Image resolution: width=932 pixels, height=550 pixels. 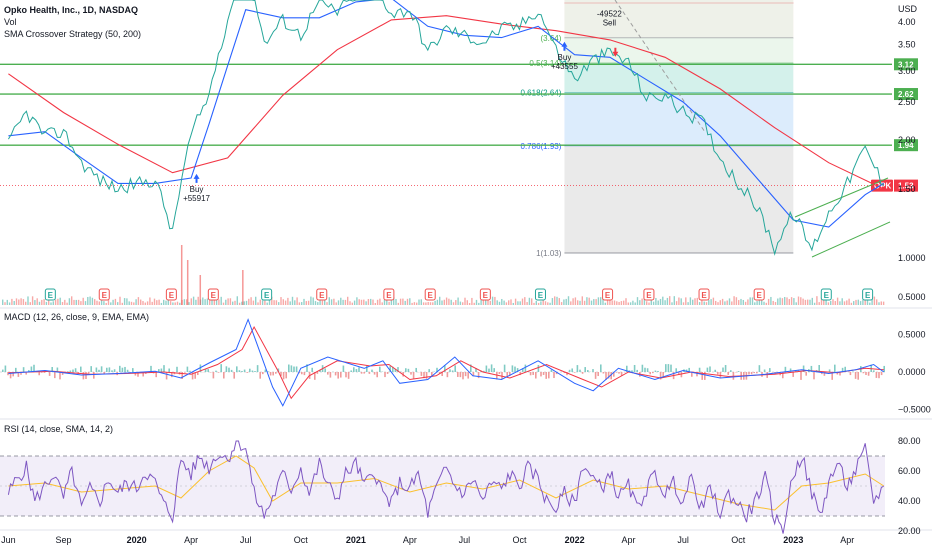 What do you see at coordinates (214, 295) in the screenshot?
I see `earnings-marker-label: E` at bounding box center [214, 295].